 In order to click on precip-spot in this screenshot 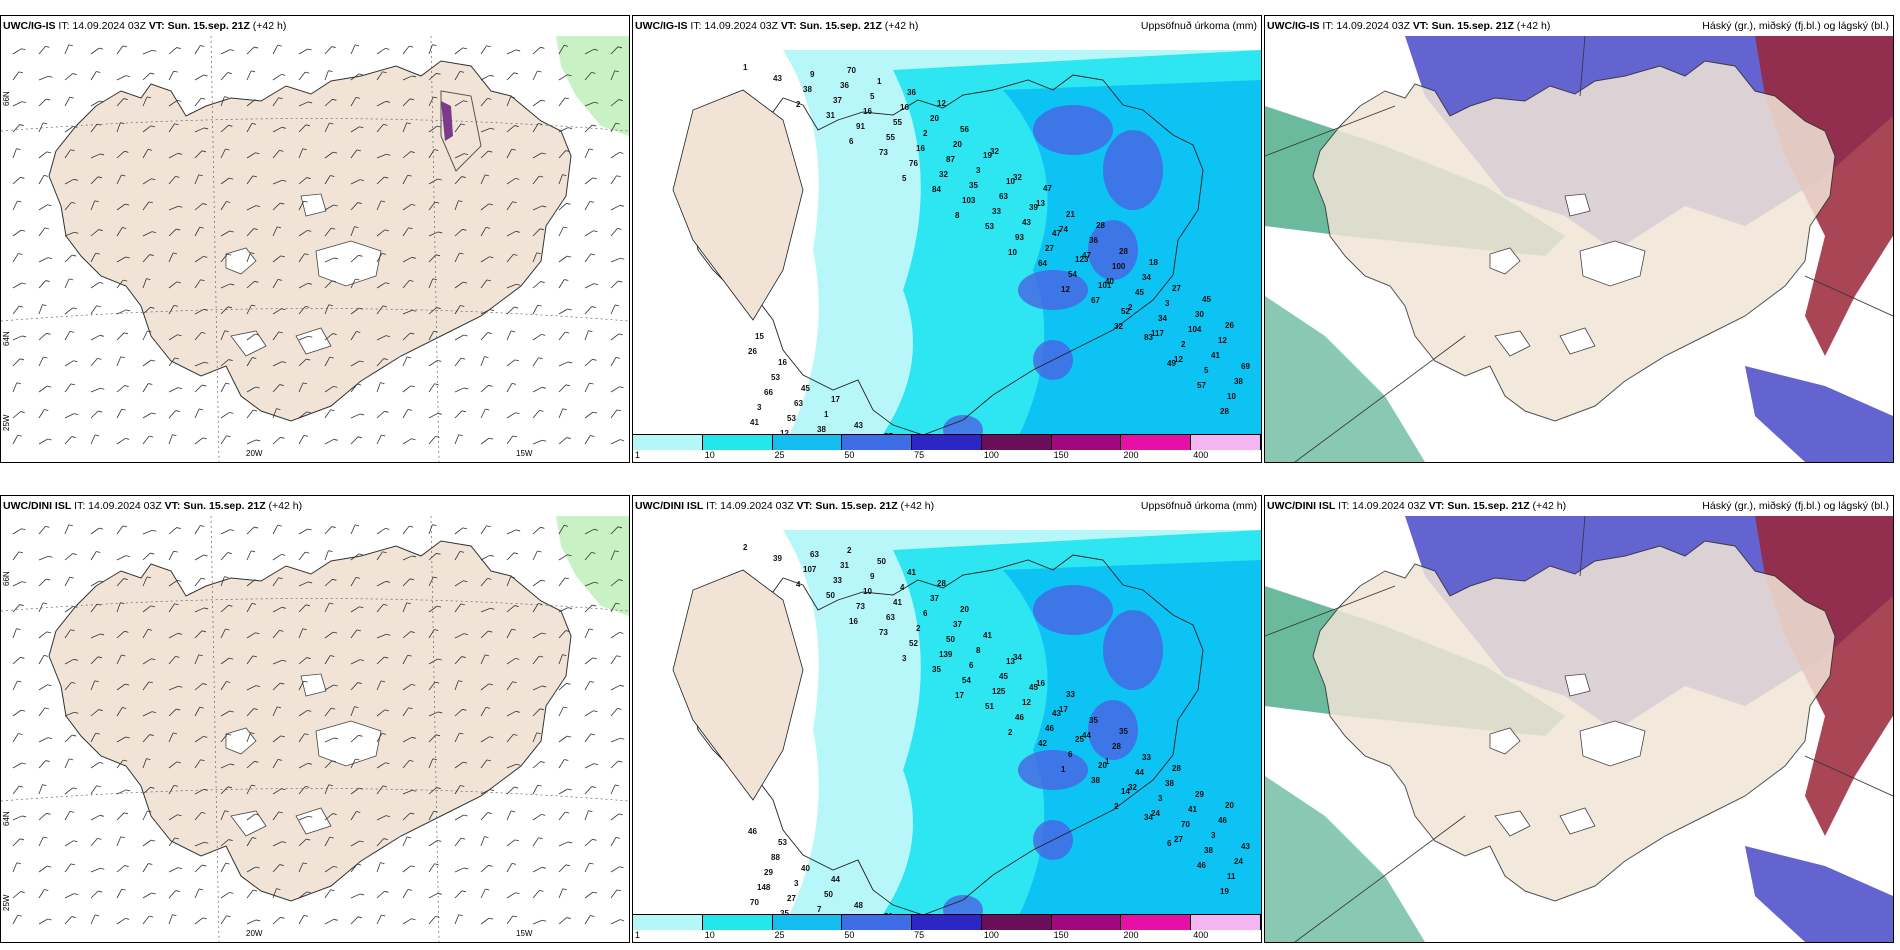, I will do `click(447, 121)`.